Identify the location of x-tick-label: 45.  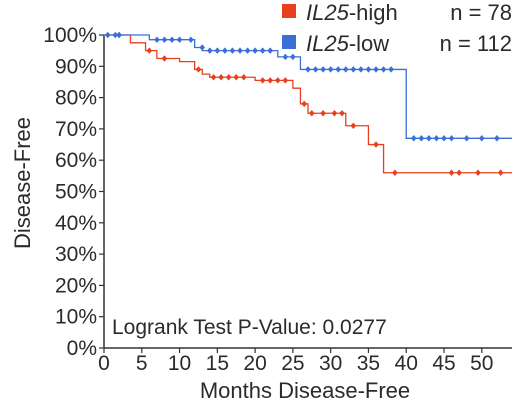
(443, 363).